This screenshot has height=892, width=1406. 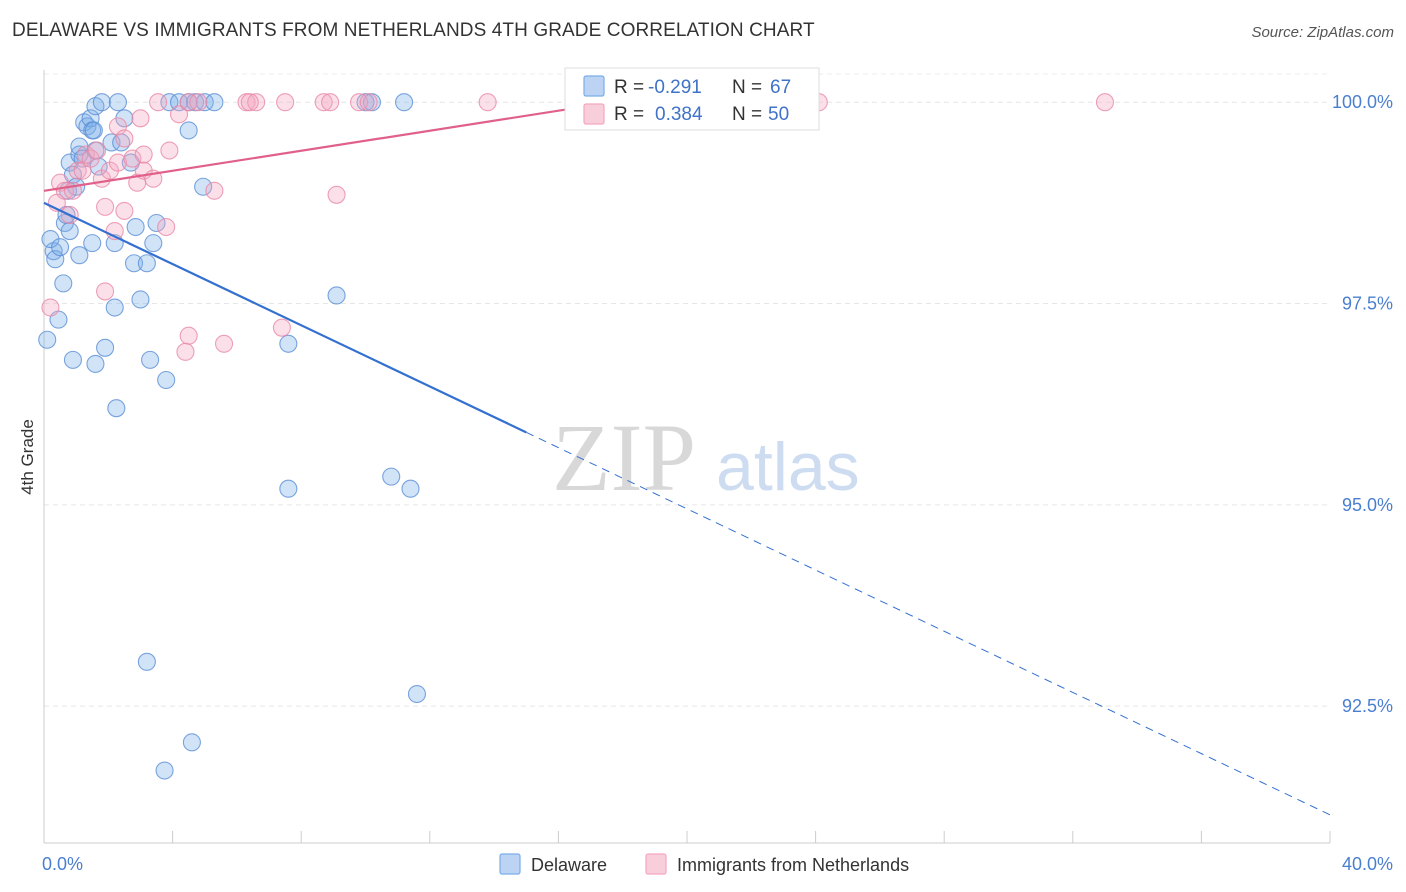 What do you see at coordinates (1322, 32) in the screenshot?
I see `source-label: Source: ZipAtlas.com` at bounding box center [1322, 32].